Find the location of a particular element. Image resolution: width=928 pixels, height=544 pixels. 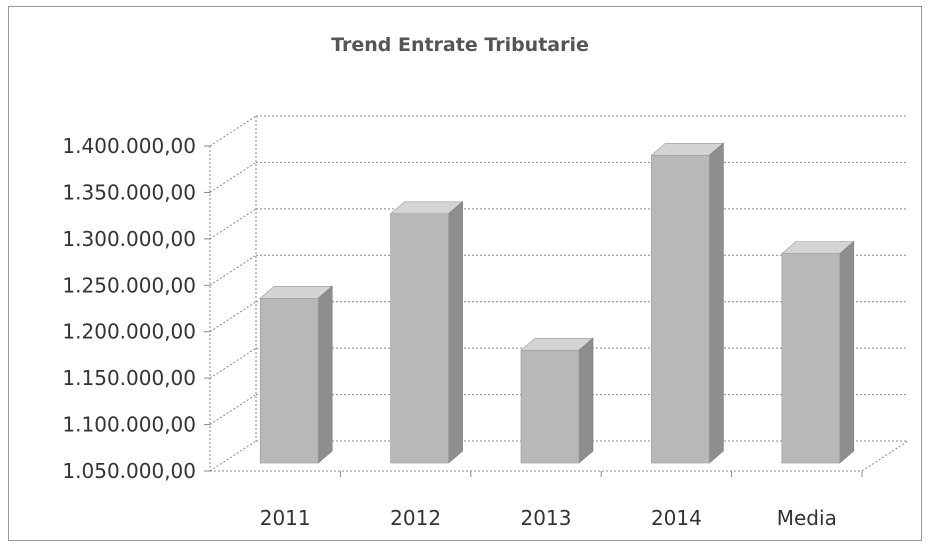

y-tick-label: 1.150.000,00 is located at coordinates (129, 378).